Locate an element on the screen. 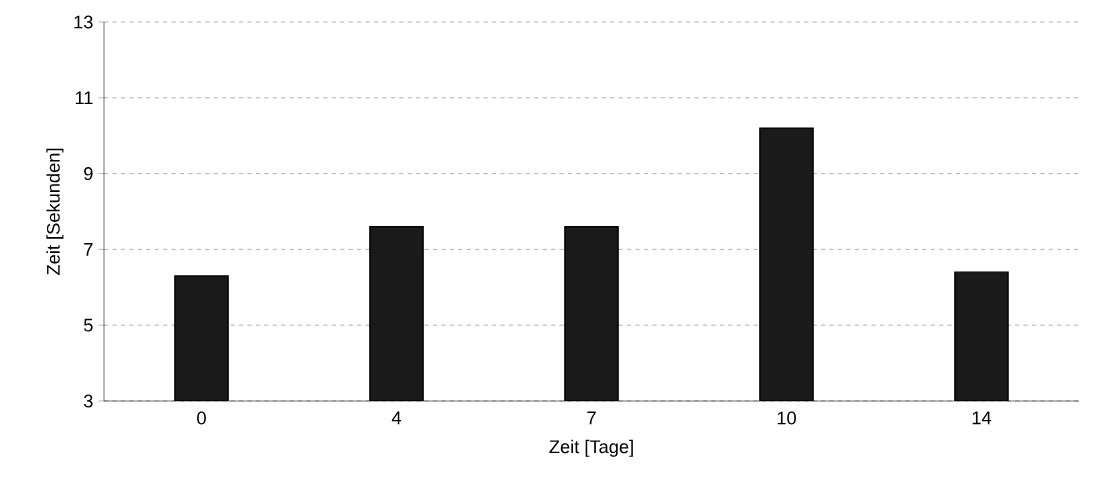 The width and height of the screenshot is (1093, 499). y-tick-label: 11 is located at coordinates (84, 98).